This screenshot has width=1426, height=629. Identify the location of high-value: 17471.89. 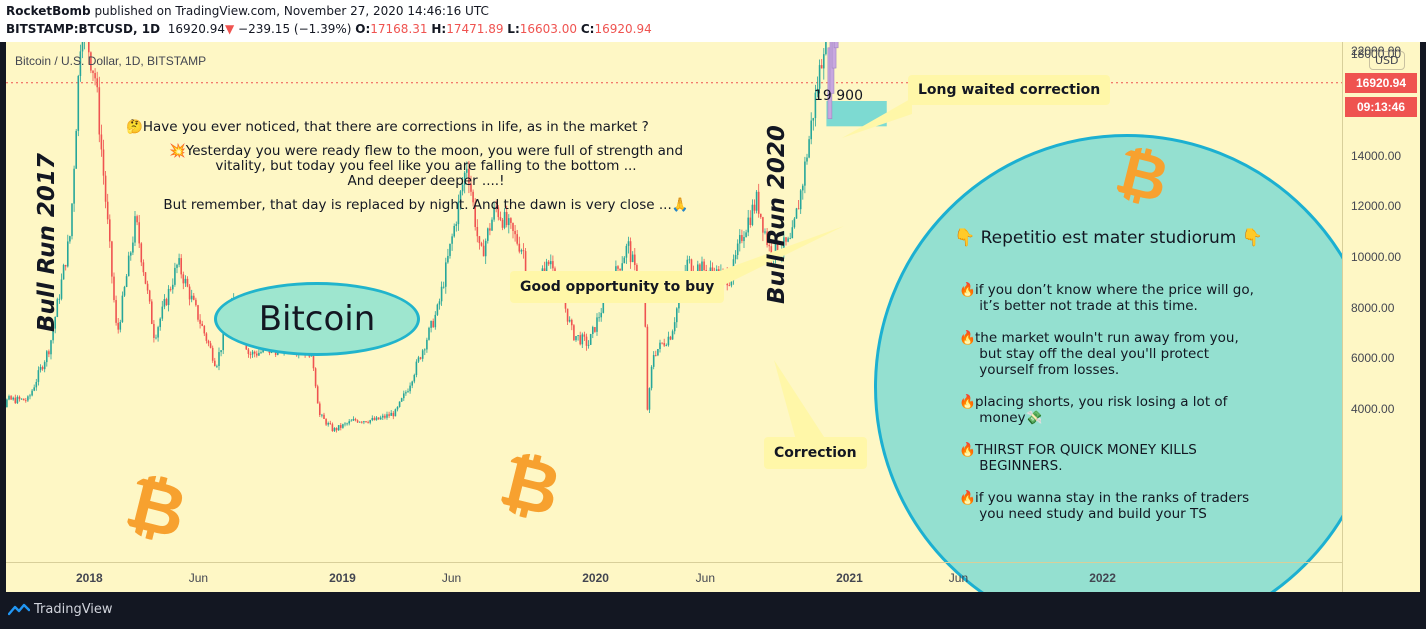
(475, 29).